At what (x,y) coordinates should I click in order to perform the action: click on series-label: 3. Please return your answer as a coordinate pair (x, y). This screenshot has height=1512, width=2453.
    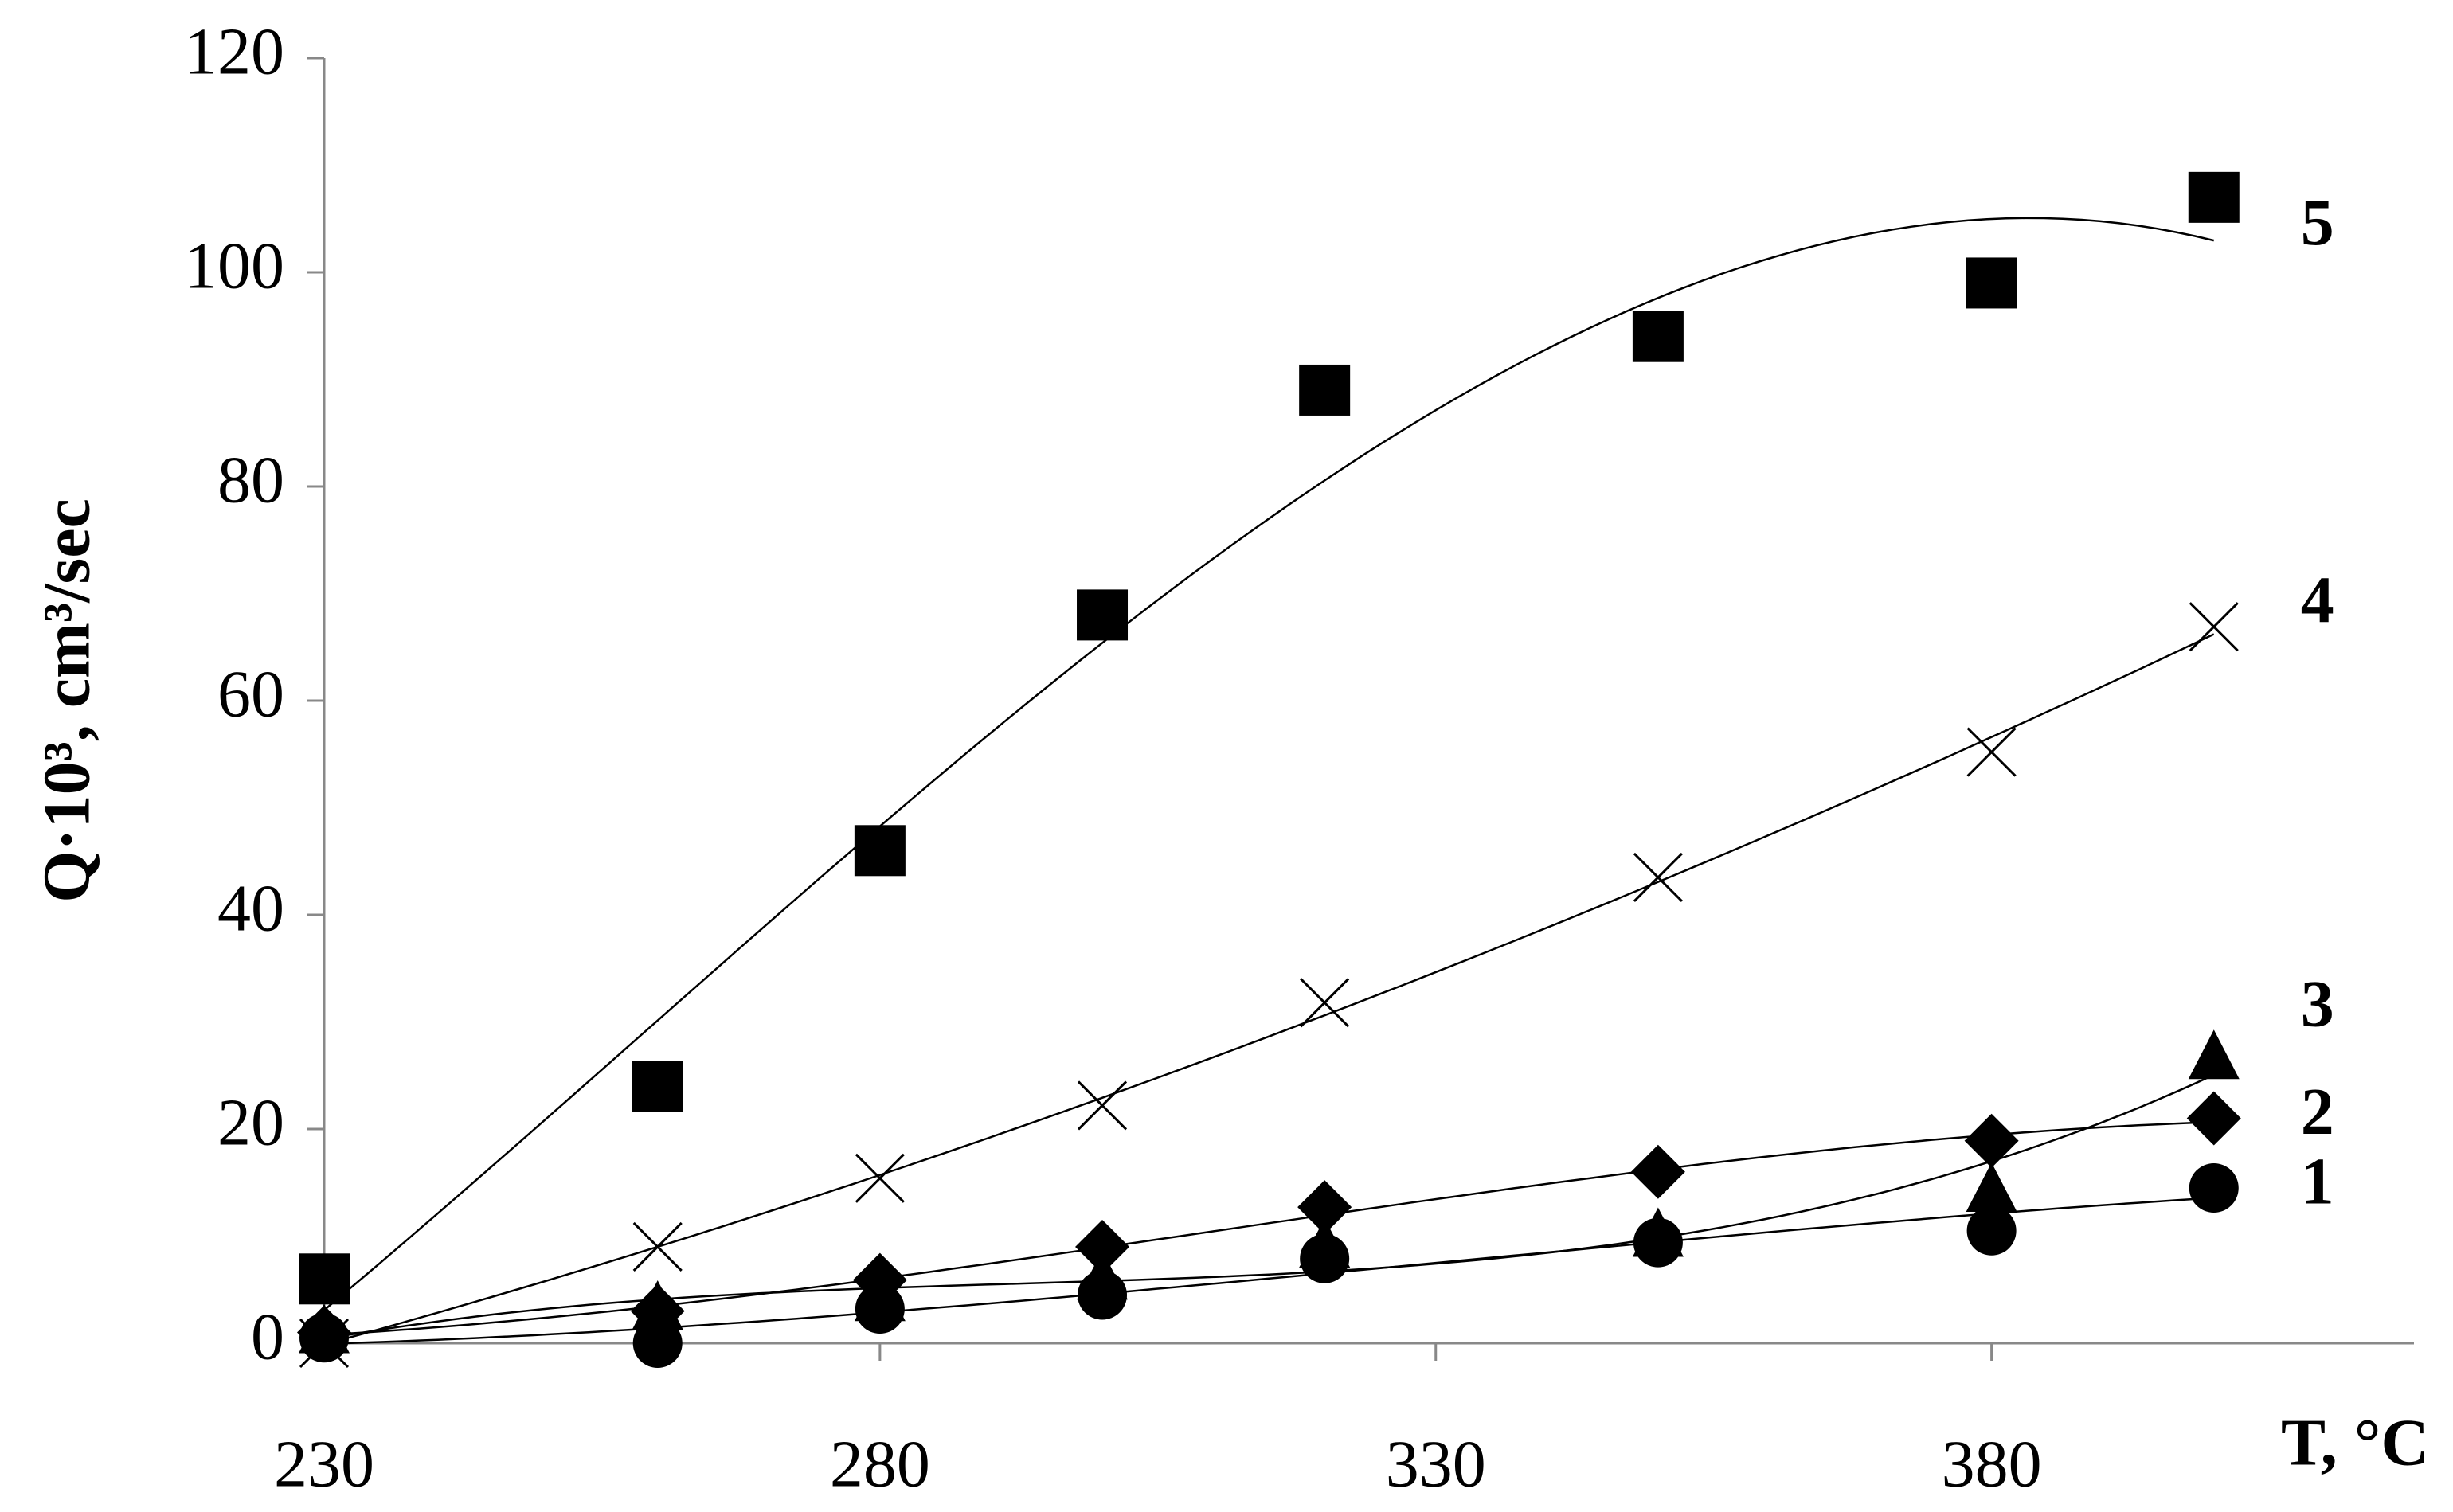
    Looking at the image, I should click on (2317, 1004).